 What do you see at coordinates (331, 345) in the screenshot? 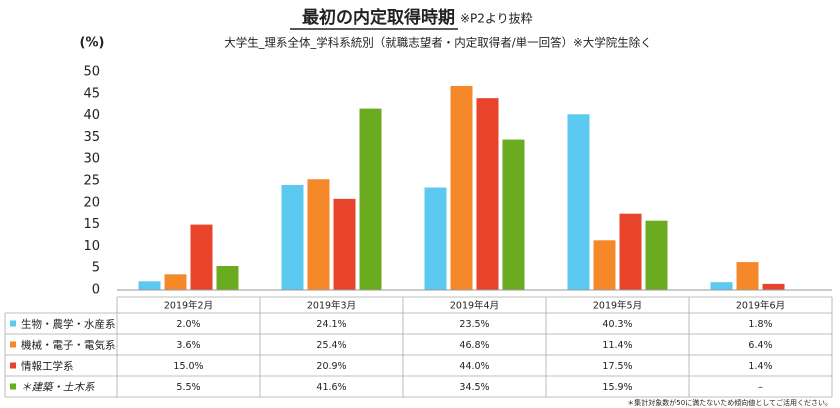
I see `table-value: 25.4%` at bounding box center [331, 345].